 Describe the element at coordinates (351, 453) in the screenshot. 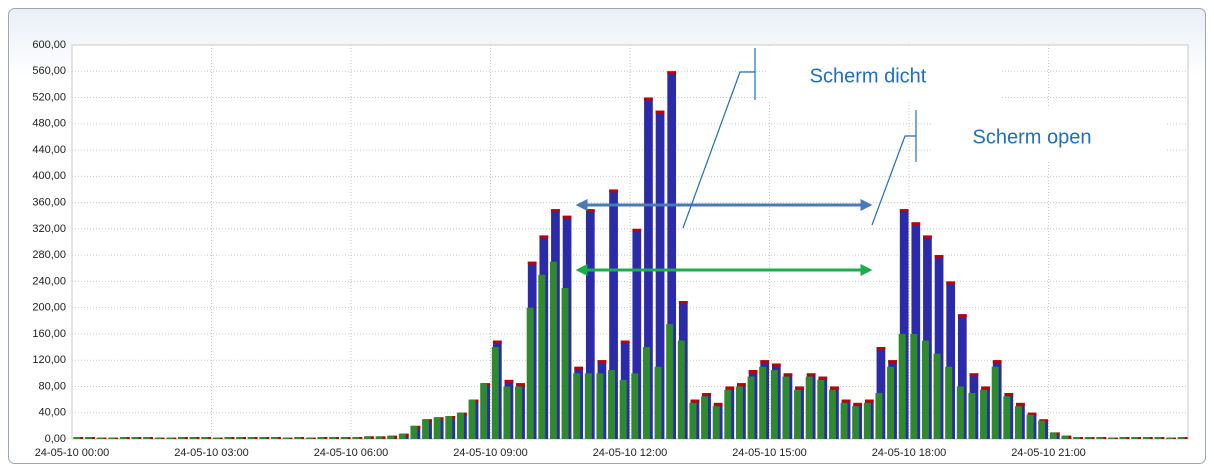

I see `x-tick-label: 24-05-10 06:00` at that location.